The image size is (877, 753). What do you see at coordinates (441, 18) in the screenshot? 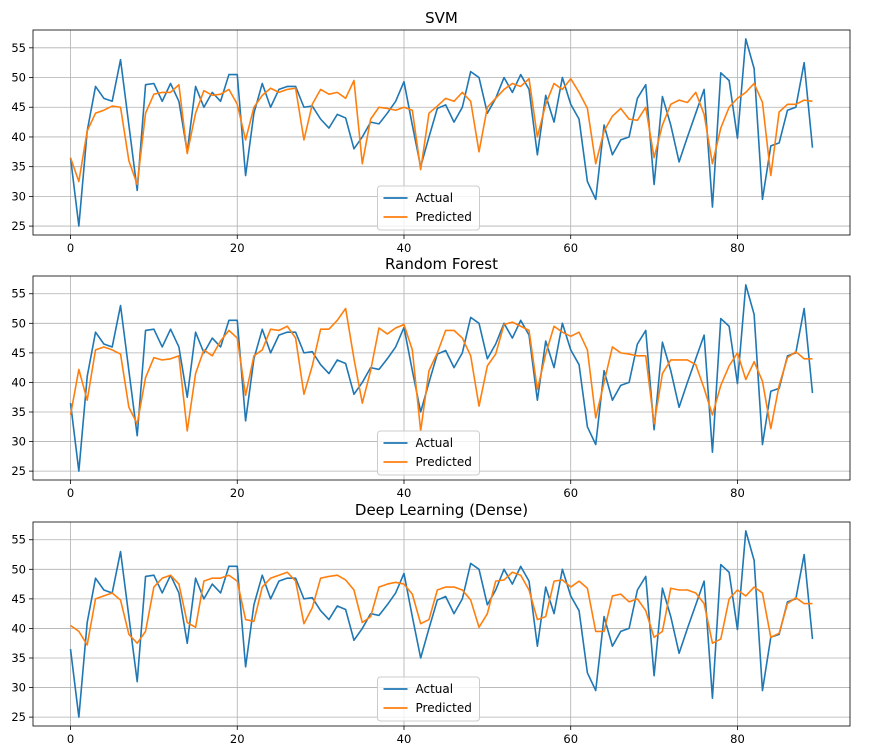
I see `chart-title: SVM` at bounding box center [441, 18].